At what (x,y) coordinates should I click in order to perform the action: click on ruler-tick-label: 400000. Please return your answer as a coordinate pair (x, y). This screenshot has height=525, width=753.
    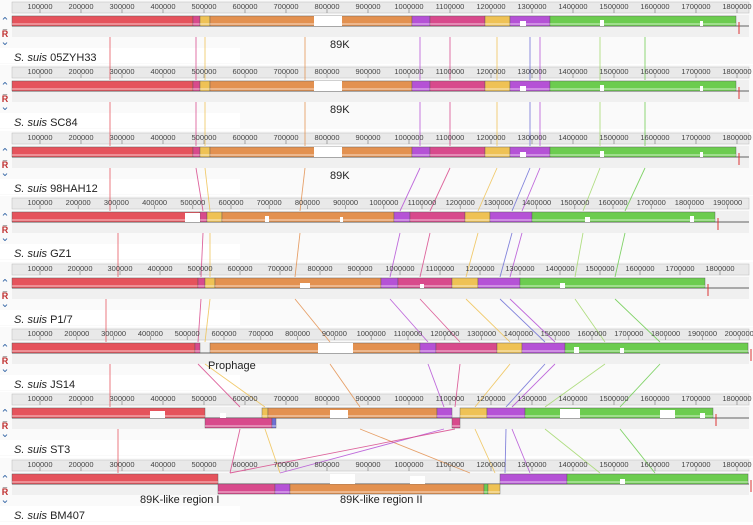
    Looking at the image, I should click on (150, 333).